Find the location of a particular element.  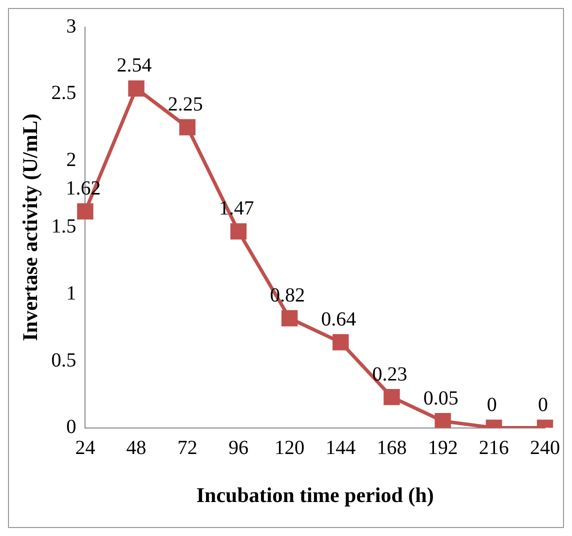

x-tick-label: 240 is located at coordinates (545, 448).